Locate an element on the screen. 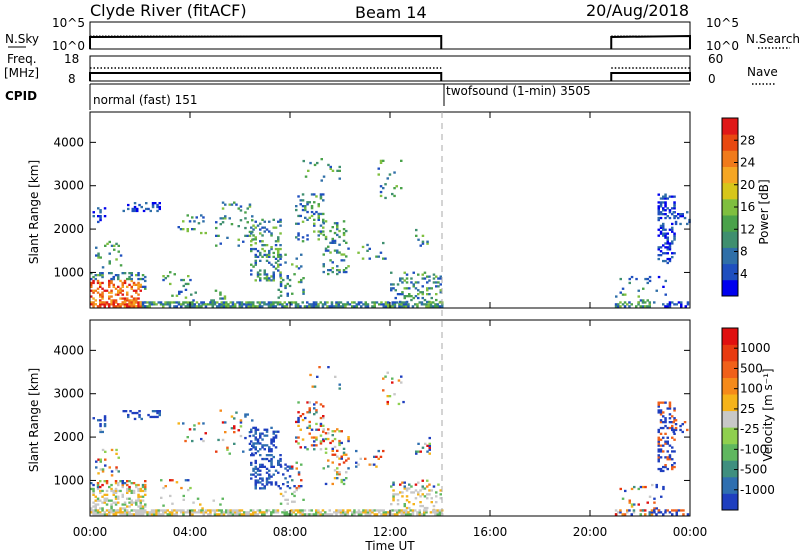 This screenshot has width=800, height=558. colorbar-tick-label: -500 is located at coordinates (753, 470).